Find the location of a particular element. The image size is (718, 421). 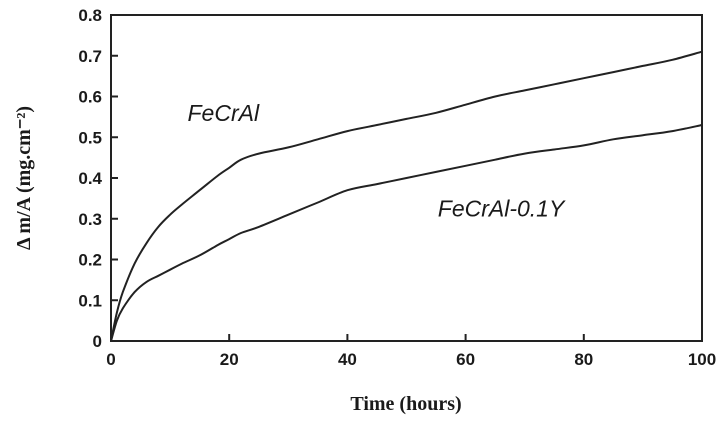

x-tick-label: 100 is located at coordinates (702, 359).